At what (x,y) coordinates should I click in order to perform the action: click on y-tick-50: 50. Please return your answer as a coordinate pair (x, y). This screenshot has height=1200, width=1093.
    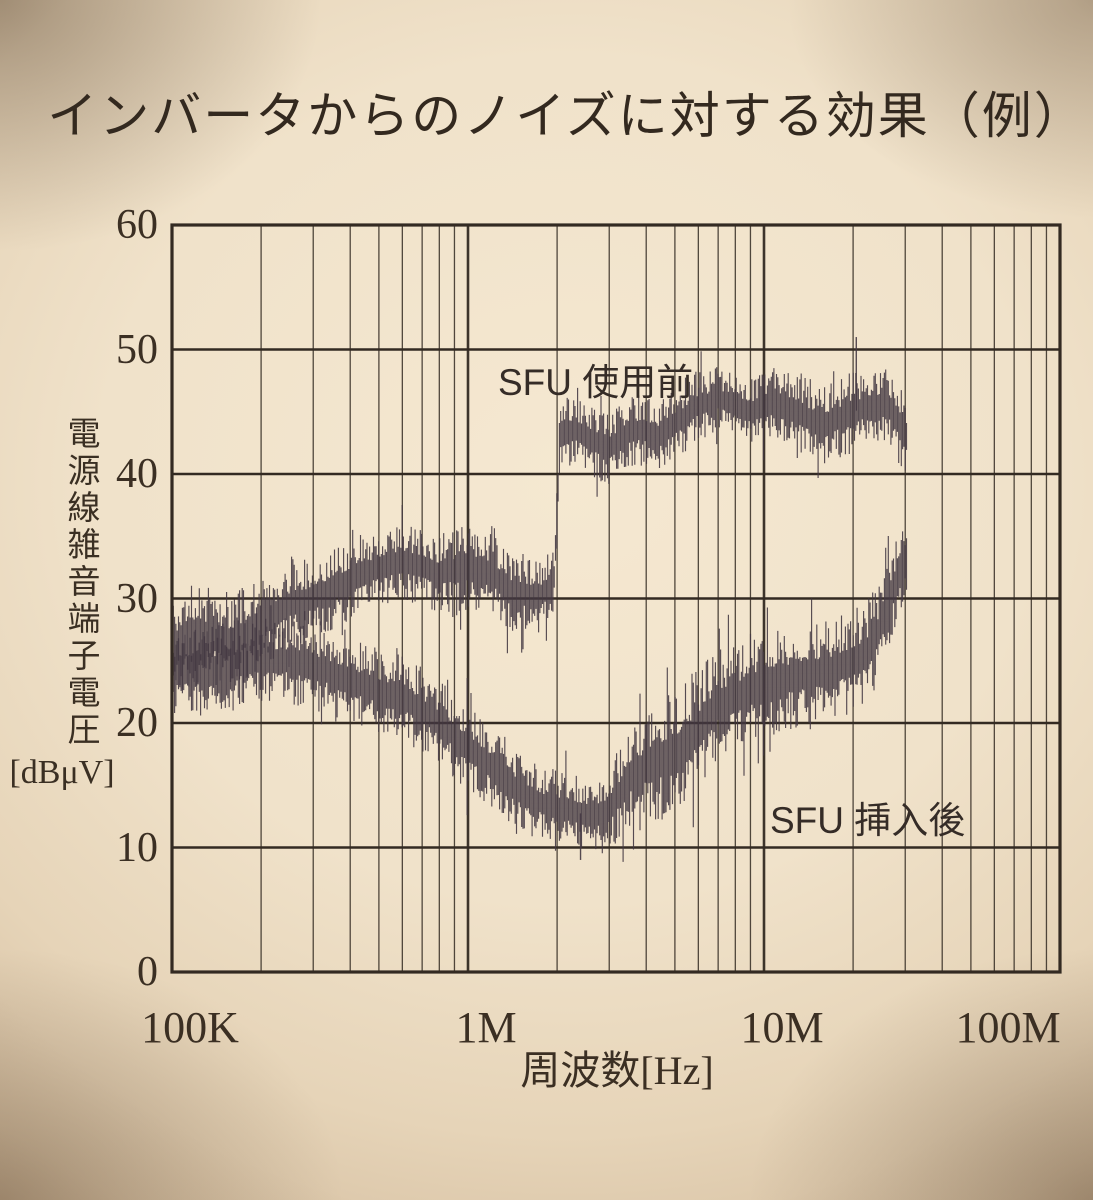
    Looking at the image, I should click on (137, 349).